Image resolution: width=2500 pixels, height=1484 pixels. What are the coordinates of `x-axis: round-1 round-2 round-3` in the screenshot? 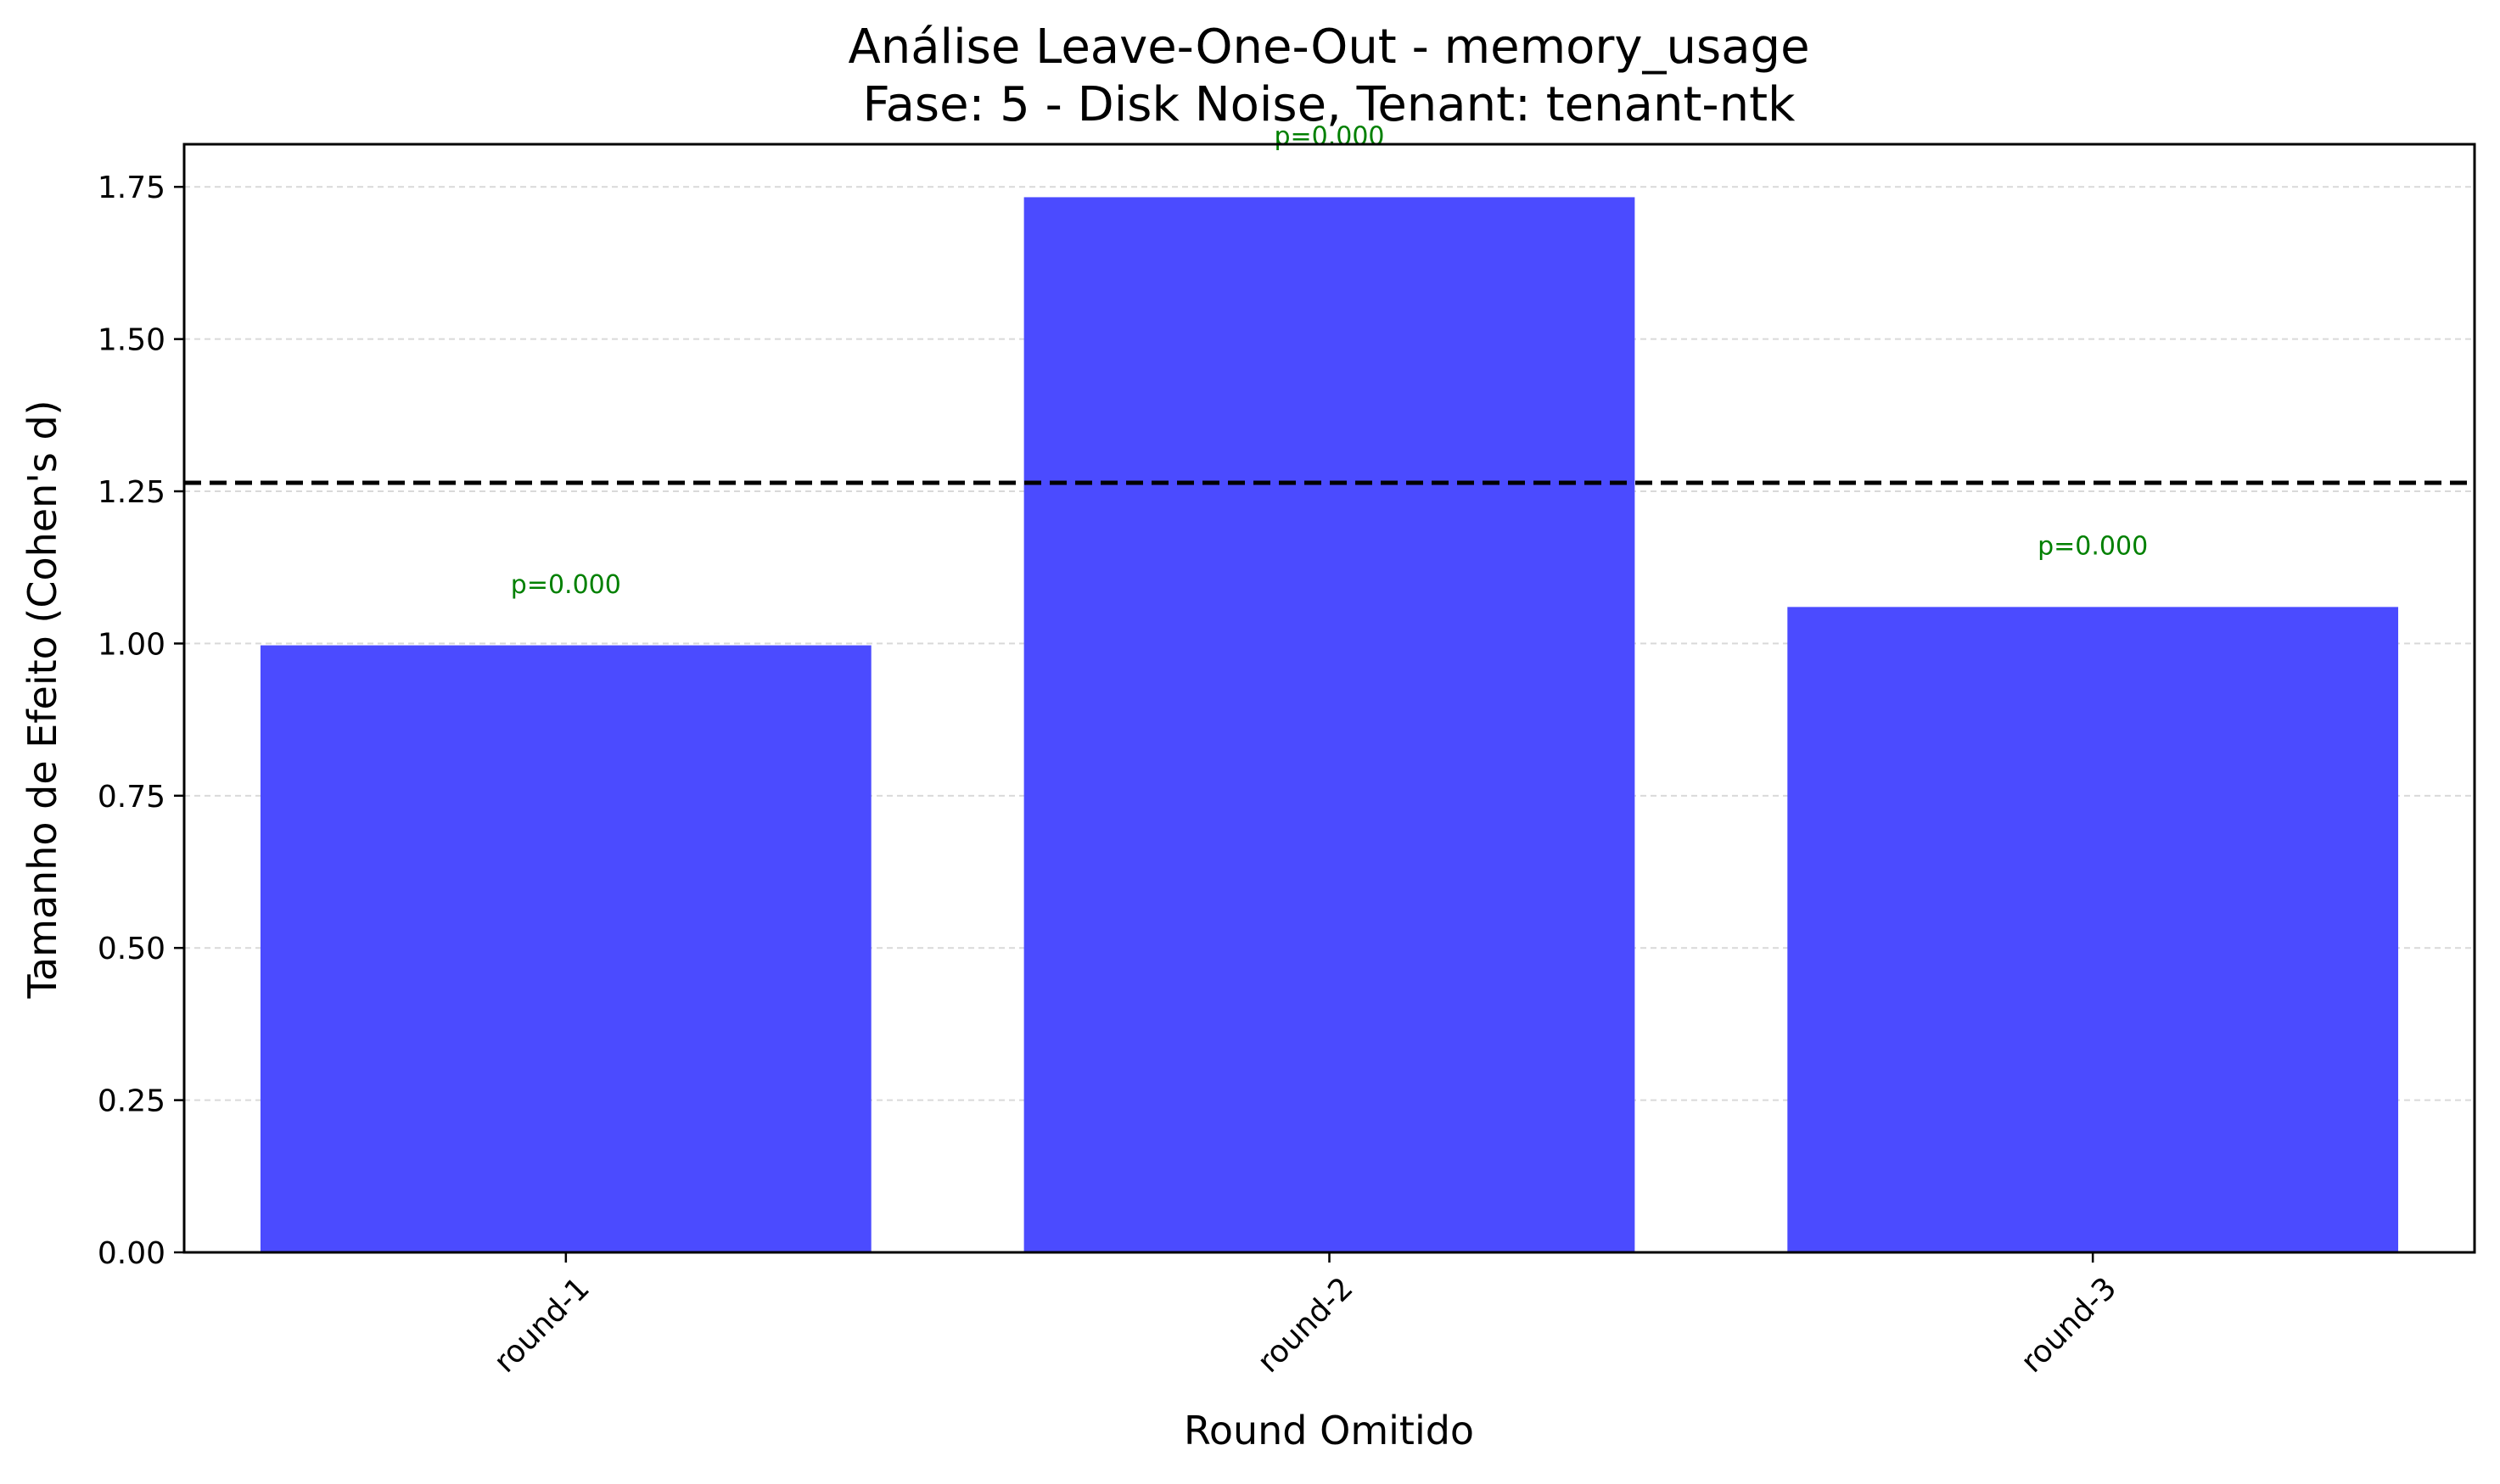 It's located at (1305, 1316).